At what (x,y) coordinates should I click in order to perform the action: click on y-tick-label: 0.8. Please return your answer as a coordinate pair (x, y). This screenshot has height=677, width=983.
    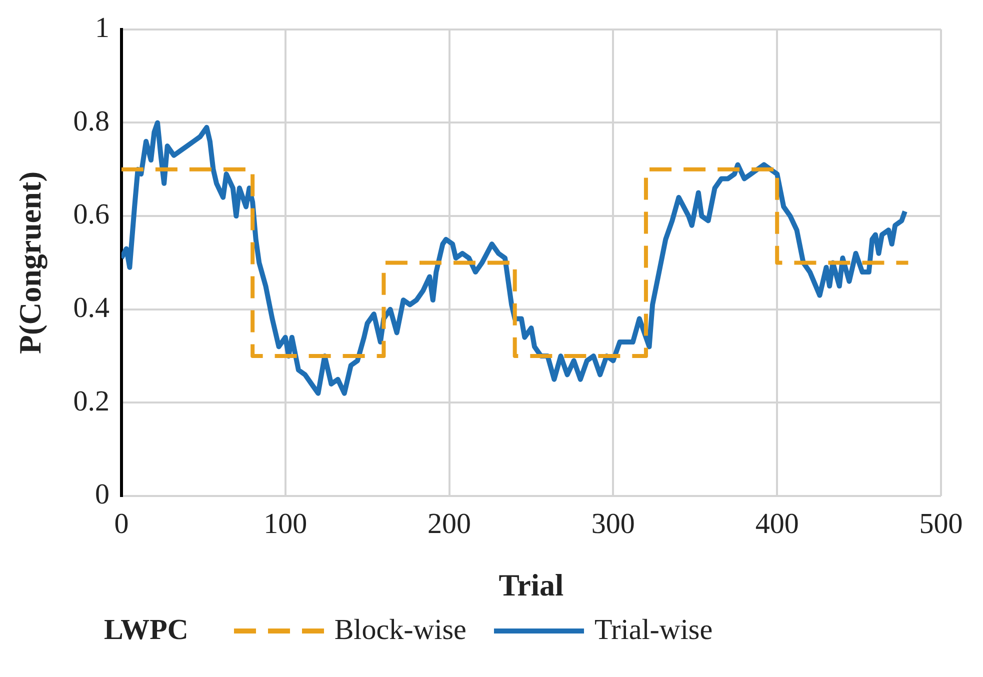
    Looking at the image, I should click on (91, 121).